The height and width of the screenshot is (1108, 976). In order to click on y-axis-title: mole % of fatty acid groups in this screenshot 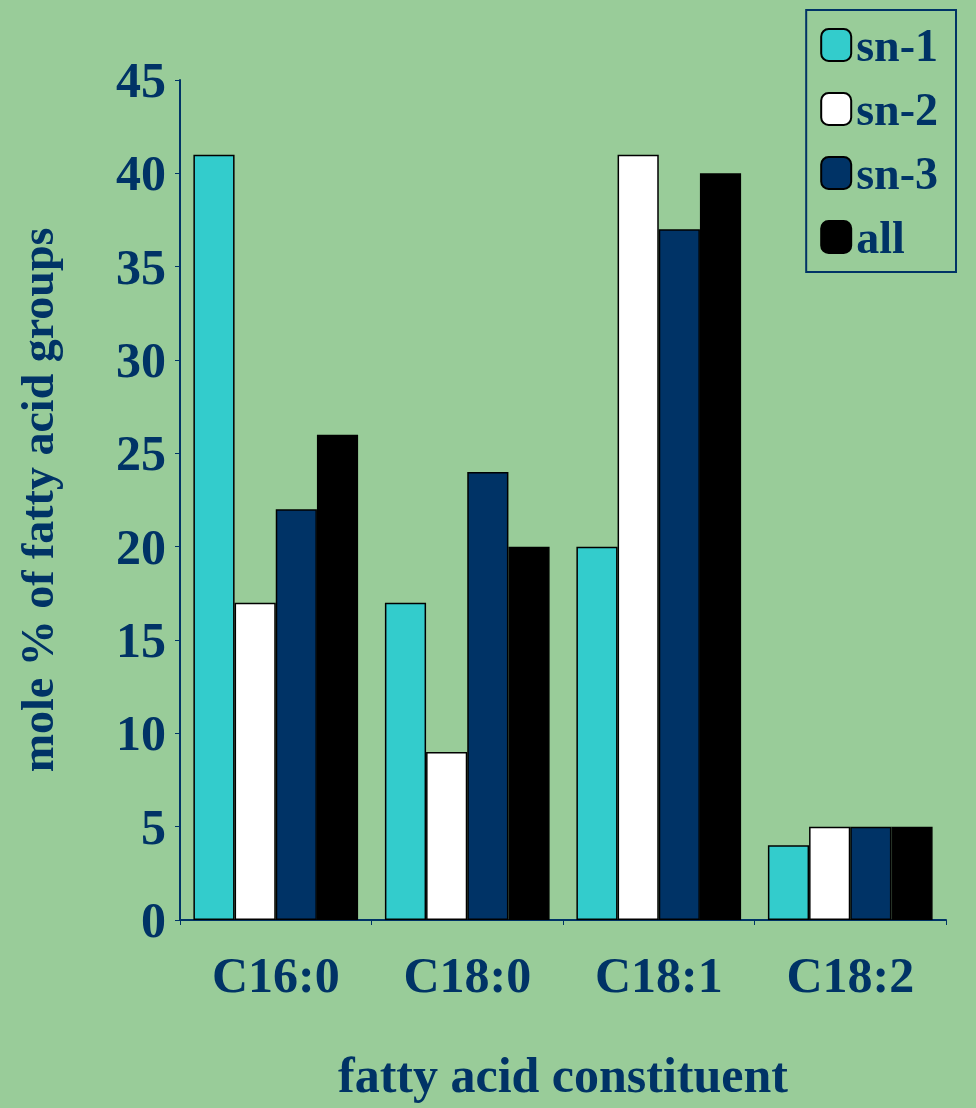, I will do `click(37, 500)`.